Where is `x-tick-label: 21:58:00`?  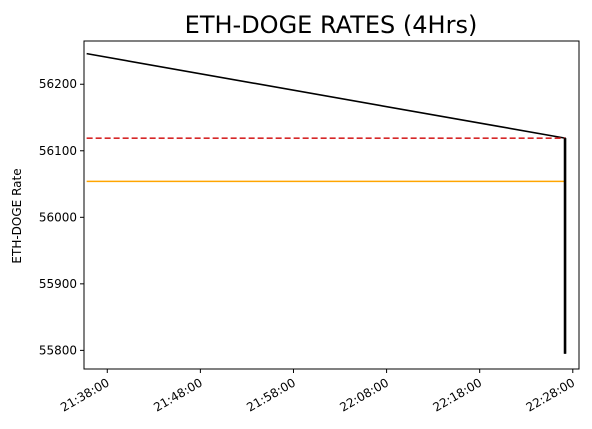 x-tick-label: 21:58:00 is located at coordinates (271, 394).